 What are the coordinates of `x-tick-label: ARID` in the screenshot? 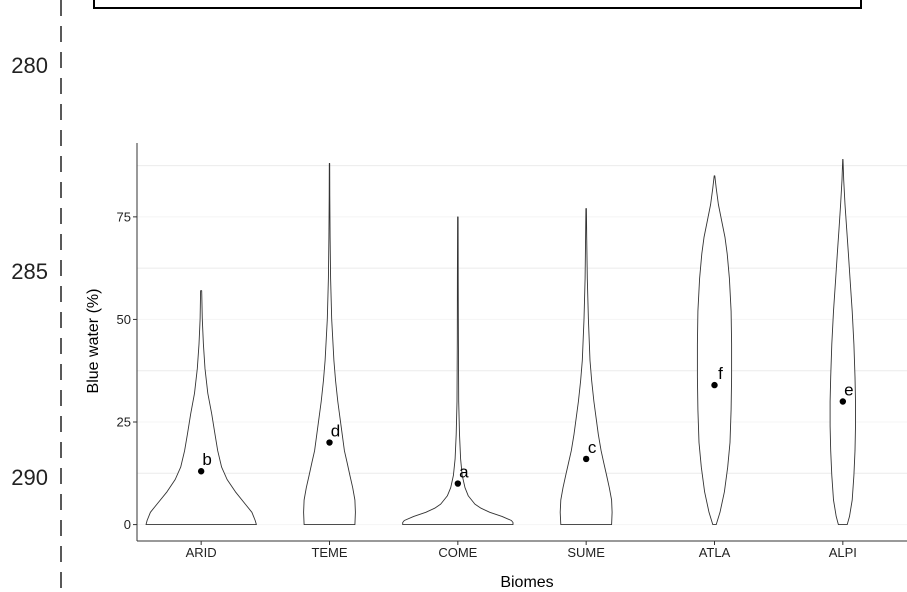 It's located at (201, 552).